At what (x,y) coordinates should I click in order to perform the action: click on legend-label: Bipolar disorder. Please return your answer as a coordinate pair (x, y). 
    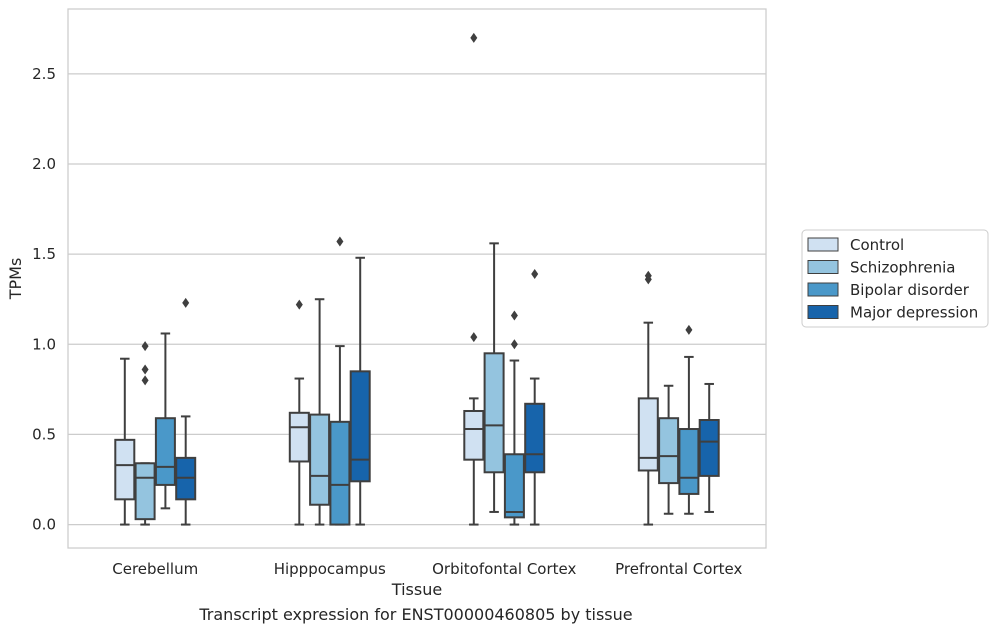
    Looking at the image, I should click on (910, 290).